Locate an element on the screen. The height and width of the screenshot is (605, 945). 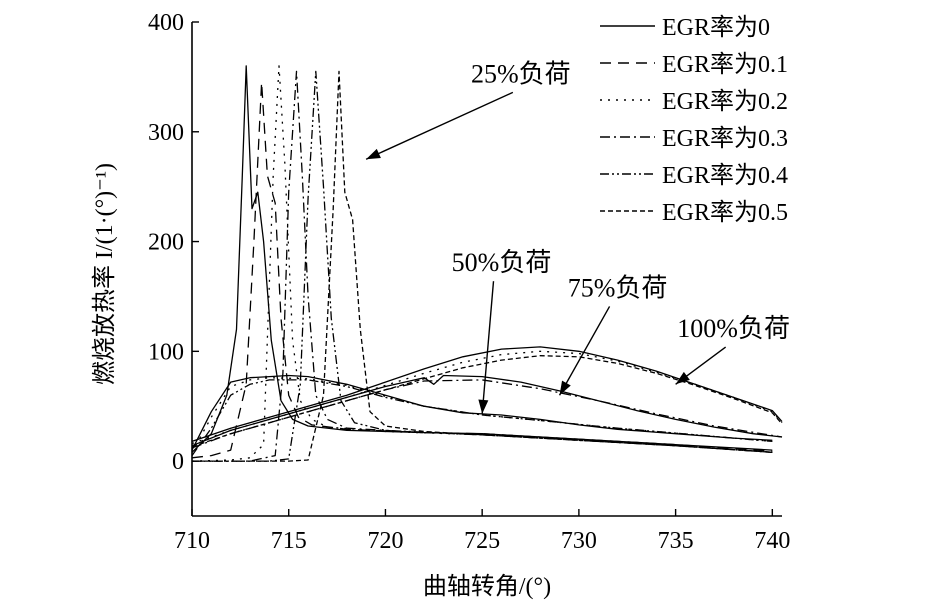
x-tick-label: 720 is located at coordinates (385, 541).